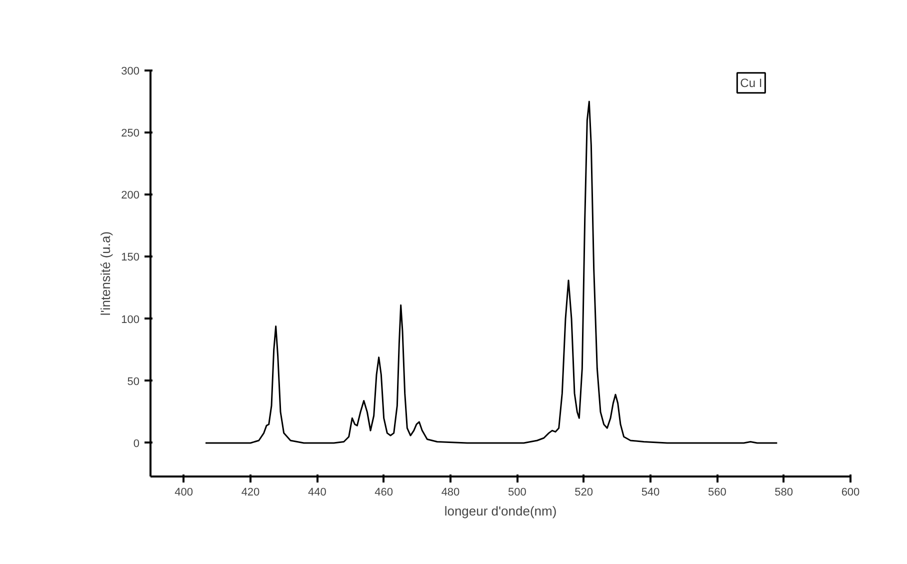 This screenshot has height=564, width=907. What do you see at coordinates (130, 134) in the screenshot?
I see `y-tick-label: 250` at bounding box center [130, 134].